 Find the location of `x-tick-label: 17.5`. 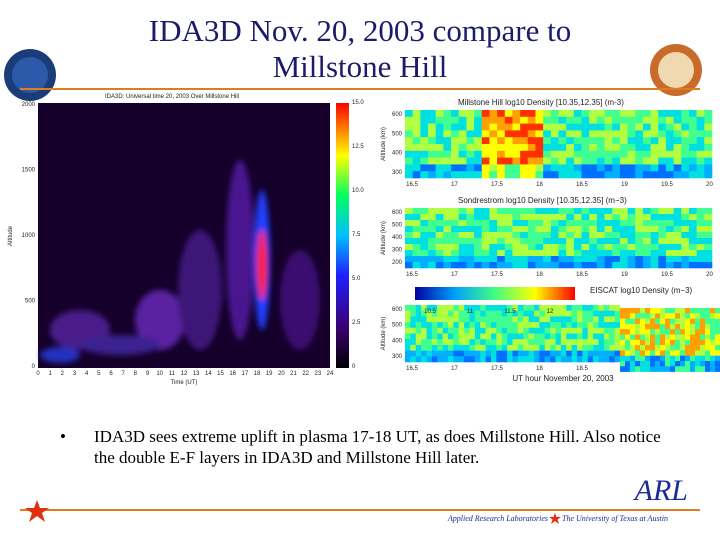

x-tick-label: 17.5 is located at coordinates (497, 275).